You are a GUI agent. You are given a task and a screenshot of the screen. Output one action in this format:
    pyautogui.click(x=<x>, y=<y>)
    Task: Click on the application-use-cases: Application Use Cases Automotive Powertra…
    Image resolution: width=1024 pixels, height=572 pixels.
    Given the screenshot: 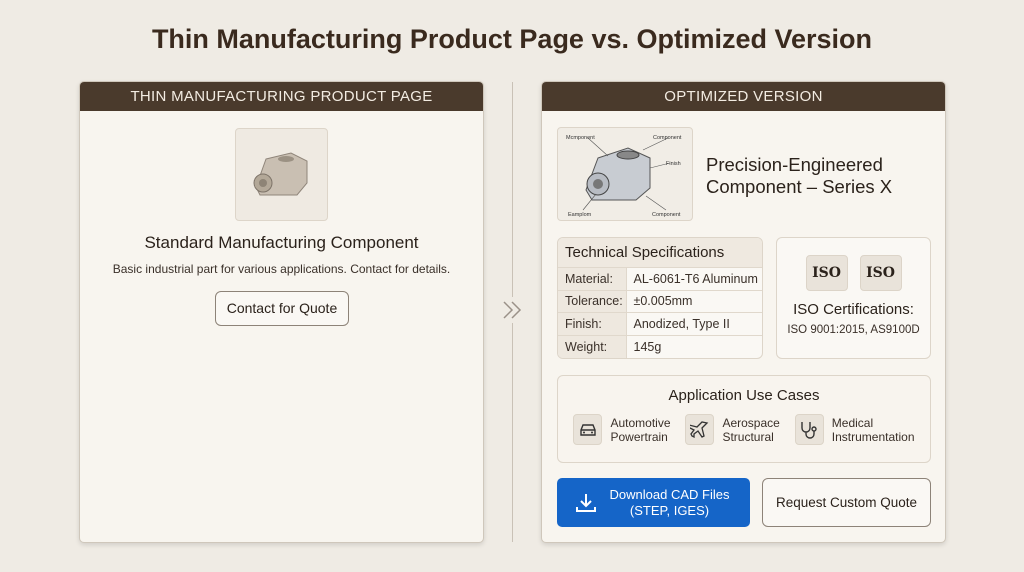 What is the action you would take?
    pyautogui.click(x=744, y=419)
    